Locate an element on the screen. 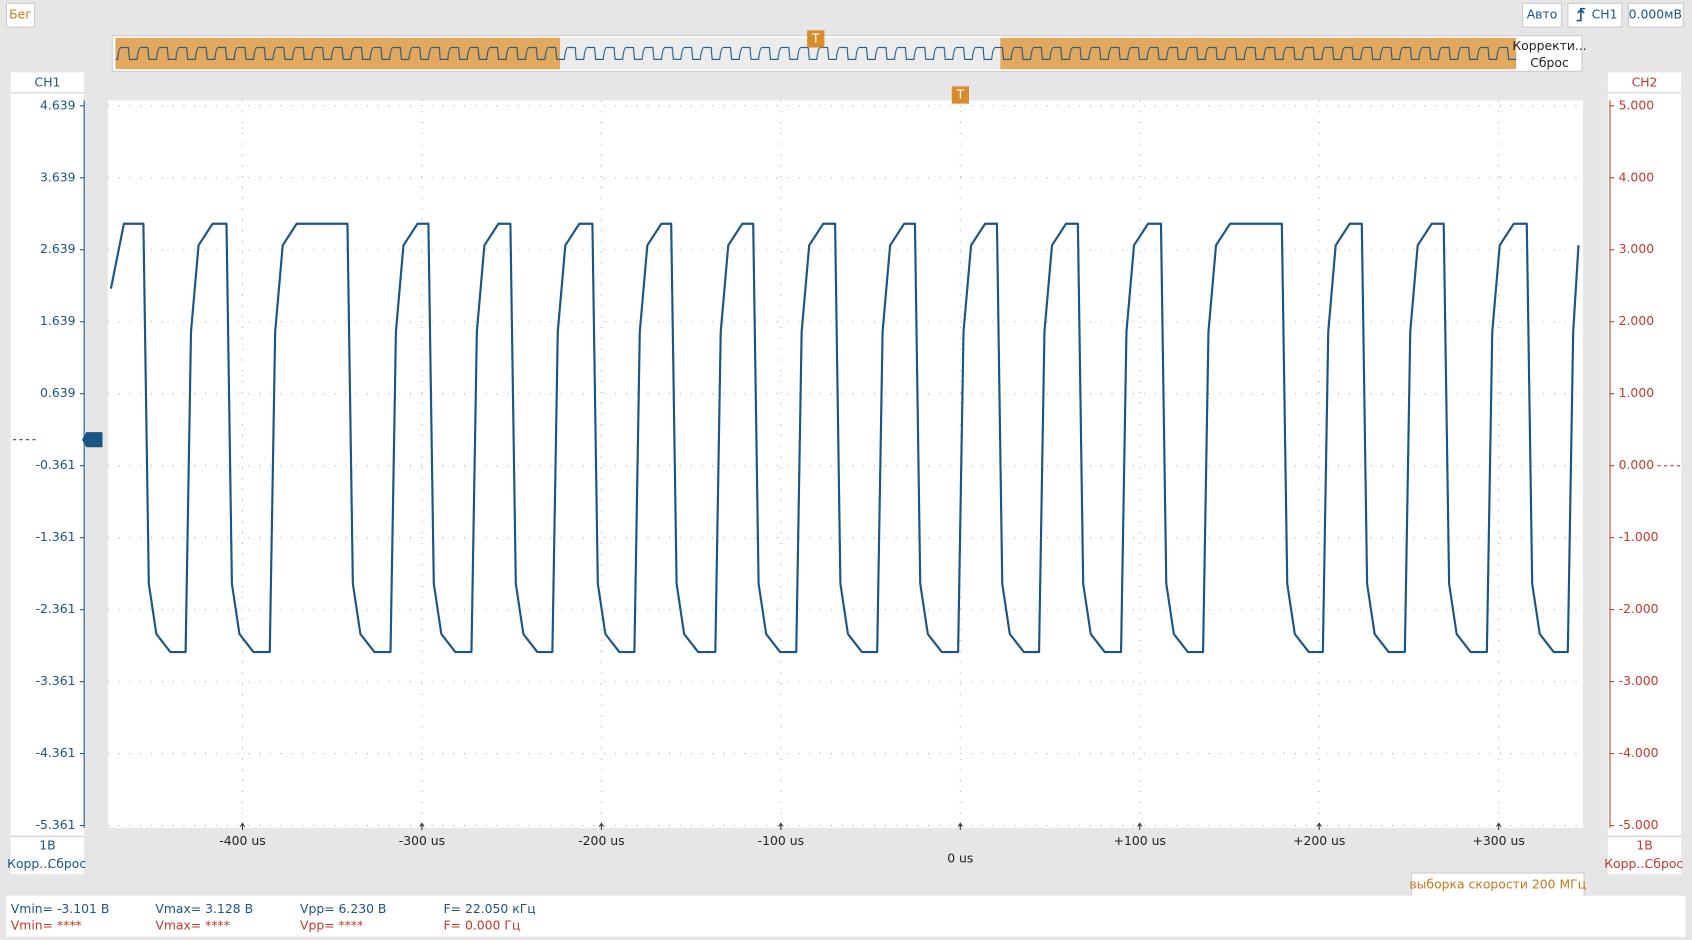  x-tick-label: +100 us is located at coordinates (1140, 840).